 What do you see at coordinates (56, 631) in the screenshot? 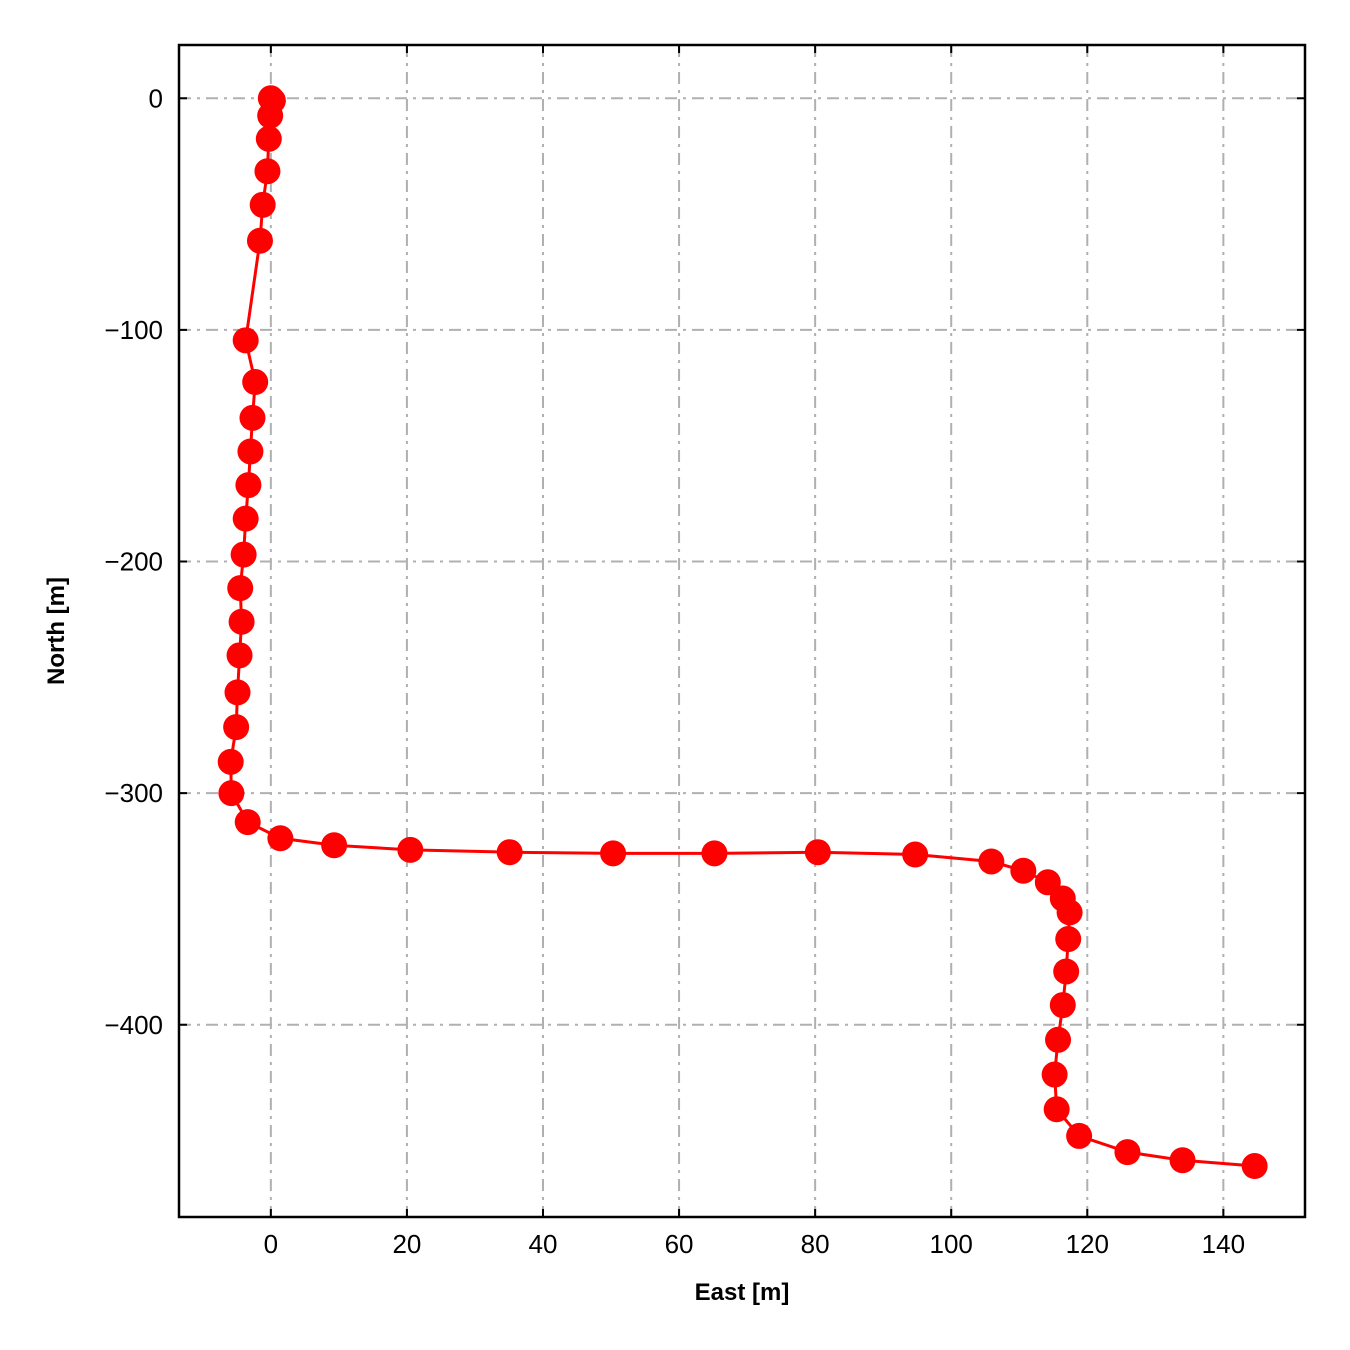
I see `y-axis-label: North [m]` at bounding box center [56, 631].